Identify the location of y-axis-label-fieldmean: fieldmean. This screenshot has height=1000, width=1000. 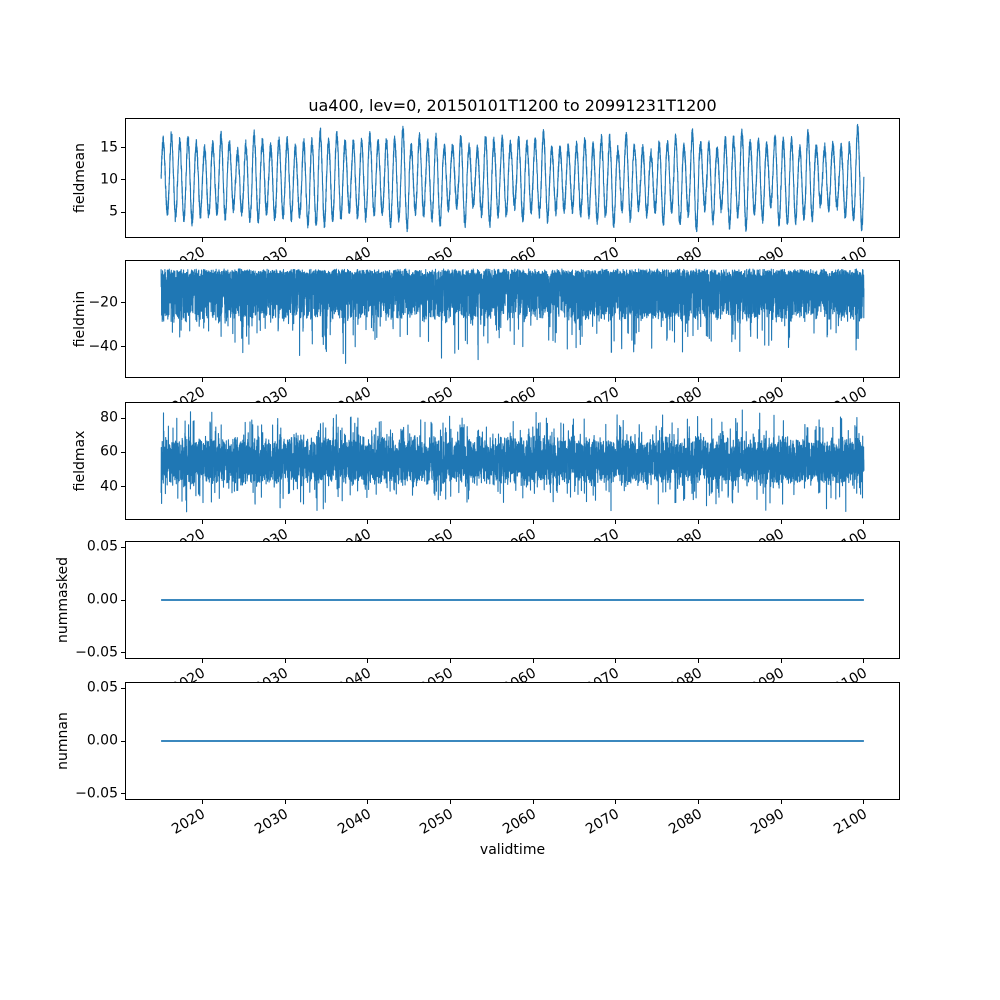
(80, 178).